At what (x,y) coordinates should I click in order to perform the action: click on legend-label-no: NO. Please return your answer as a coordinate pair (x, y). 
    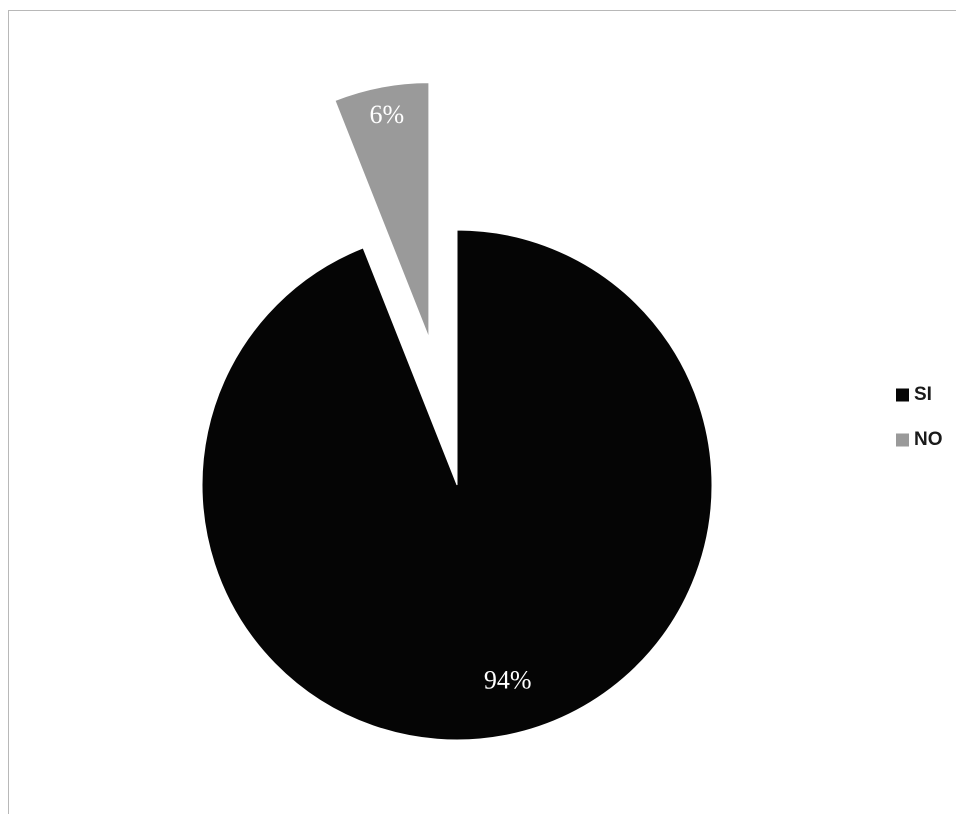
    Looking at the image, I should click on (928, 439).